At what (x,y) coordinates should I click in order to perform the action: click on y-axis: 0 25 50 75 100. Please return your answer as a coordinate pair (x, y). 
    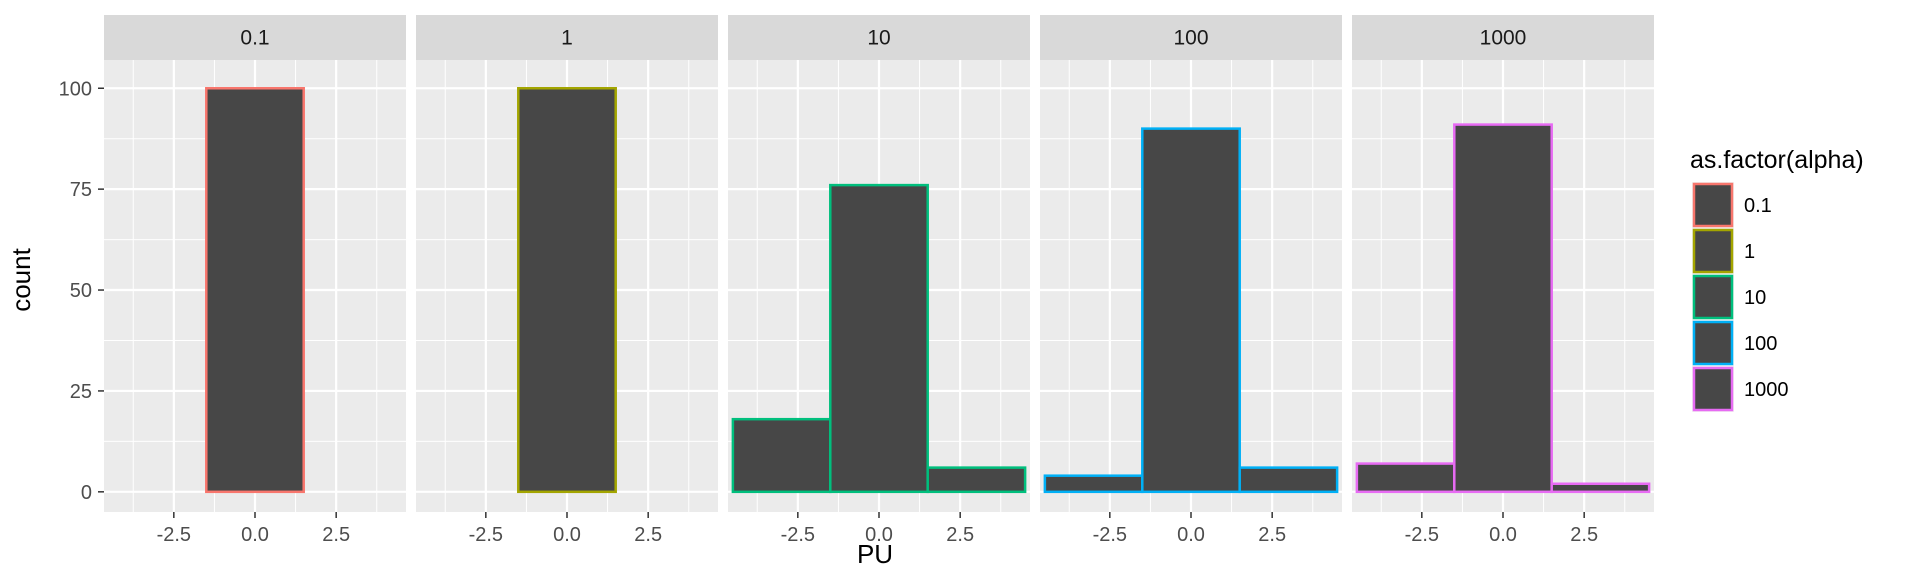
    Looking at the image, I should click on (81, 291).